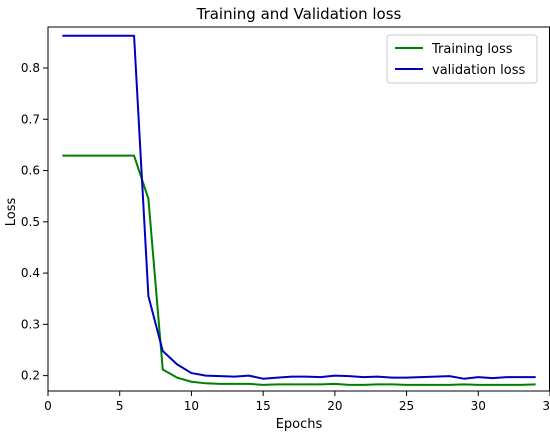 Image resolution: width=550 pixels, height=435 pixels. What do you see at coordinates (546, 406) in the screenshot?
I see `x-tick-label: 35` at bounding box center [546, 406].